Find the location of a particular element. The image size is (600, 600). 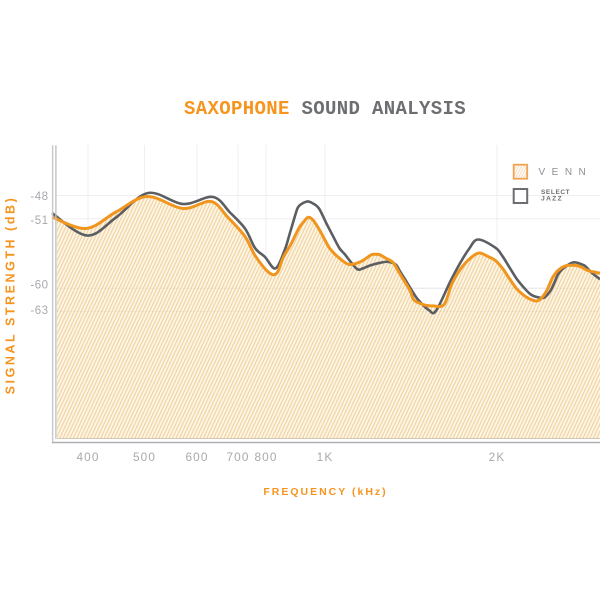

svg-text: SAXOPHONE SOUND ANALYSIS is located at coordinates (325, 109).